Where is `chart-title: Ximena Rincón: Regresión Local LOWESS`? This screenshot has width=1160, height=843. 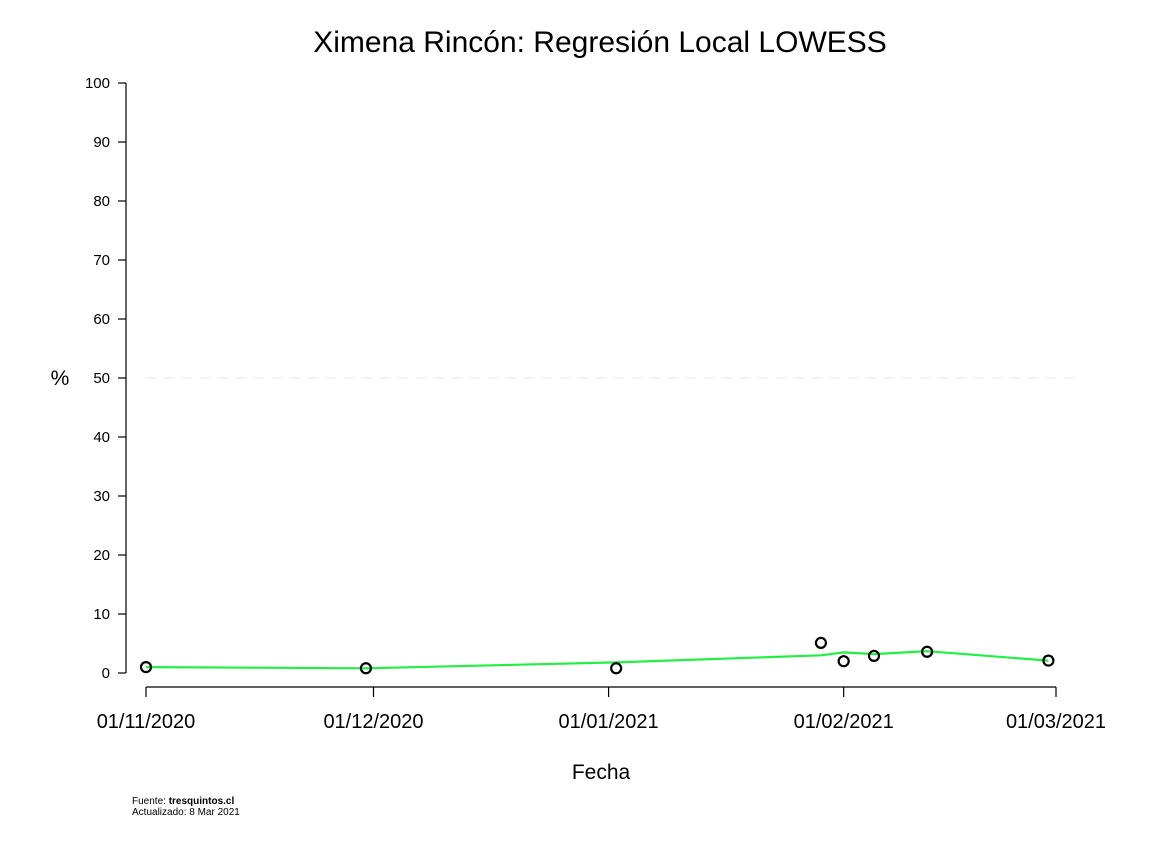
chart-title: Ximena Rincón: Regresión Local LOWESS is located at coordinates (600, 42).